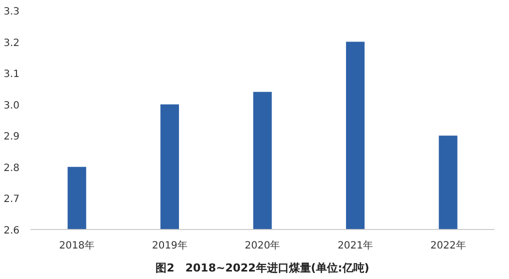 This screenshot has width=509, height=279. I want to click on y-tick-label: 2.7, so click(12, 200).